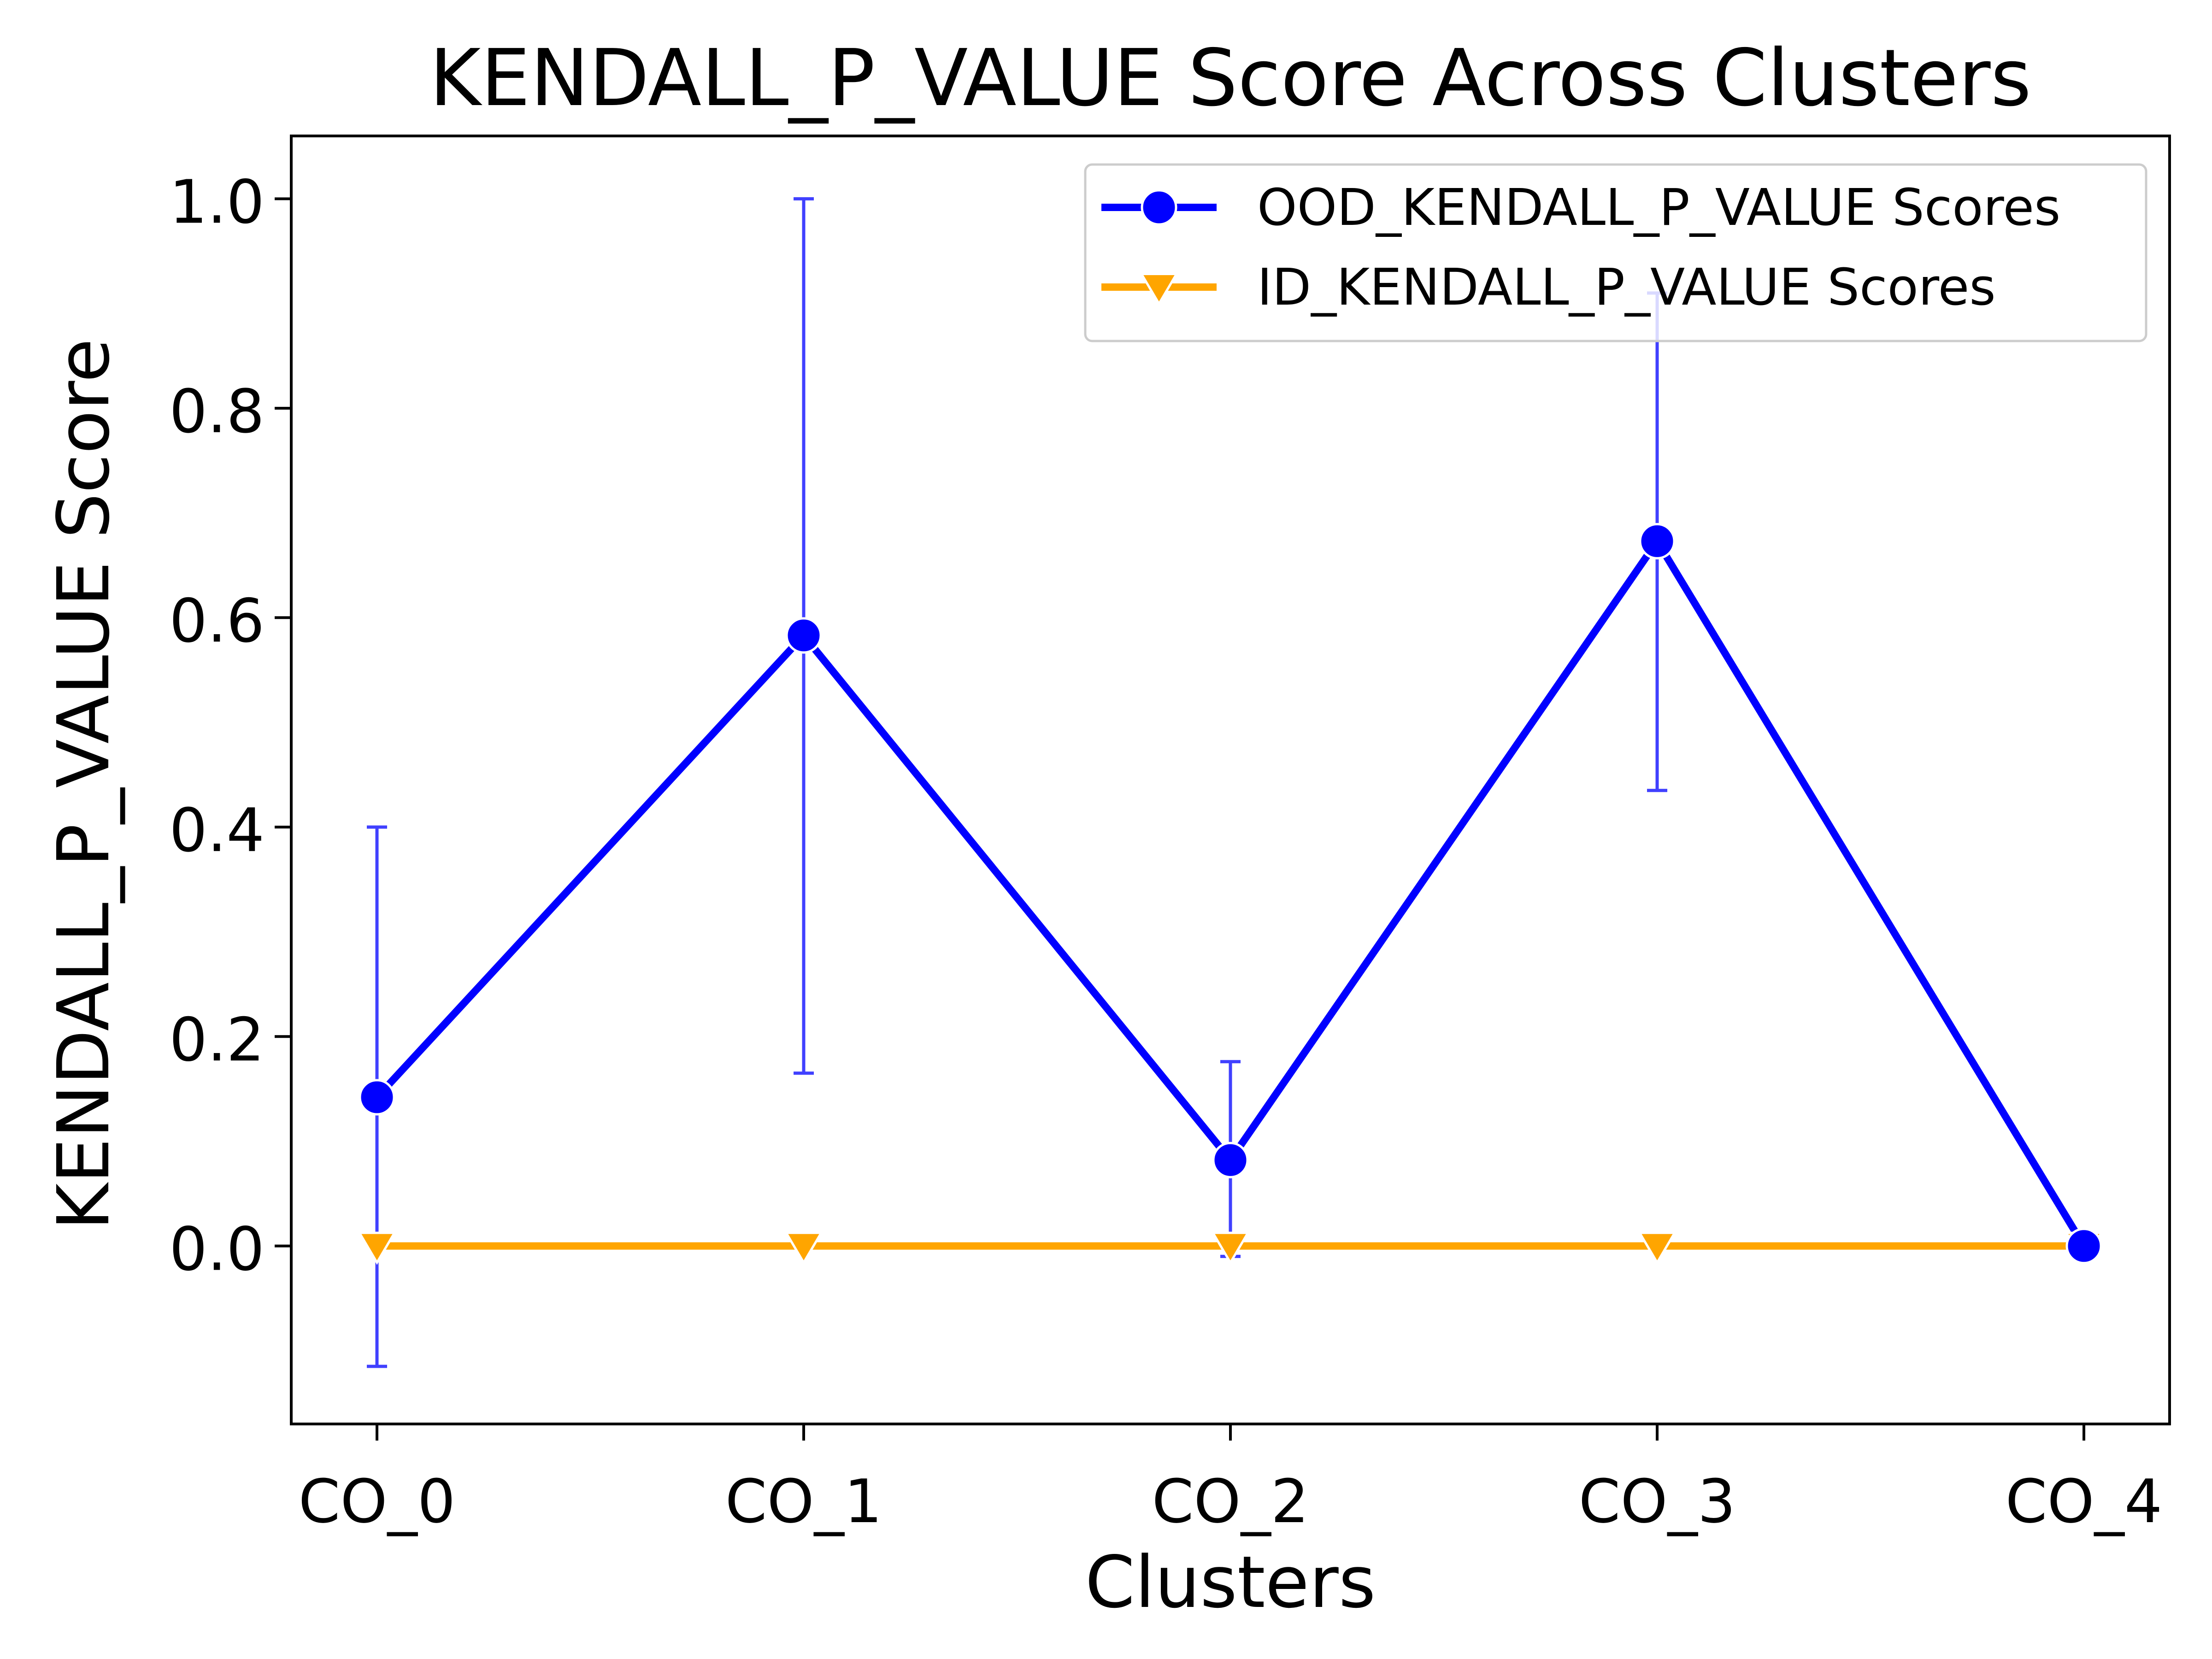  I want to click on y-tick-label: 0.8, so click(217, 412).